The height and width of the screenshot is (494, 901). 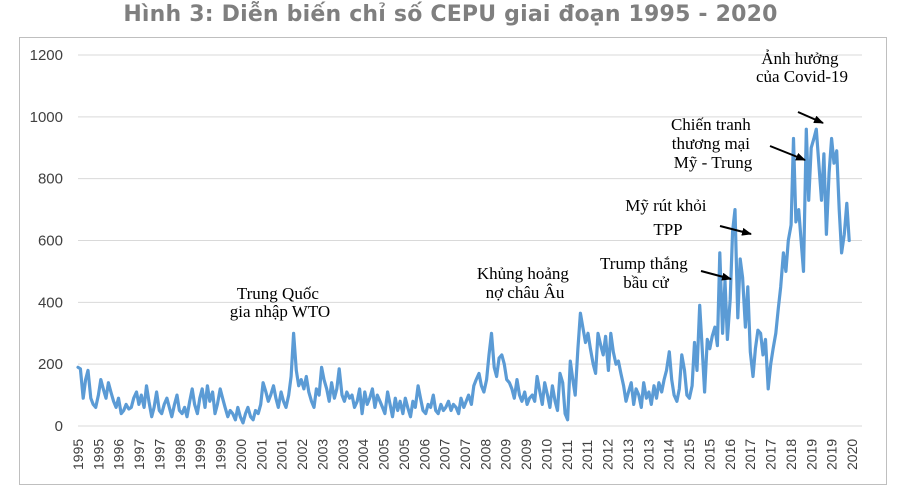 I want to click on x-tick-label: 2000, so click(x=241, y=454).